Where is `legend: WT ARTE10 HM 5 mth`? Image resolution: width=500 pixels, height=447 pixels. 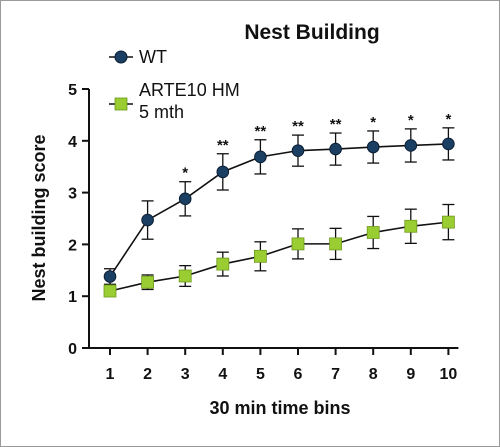
legend: WT ARTE10 HM 5 mth is located at coordinates (174, 84).